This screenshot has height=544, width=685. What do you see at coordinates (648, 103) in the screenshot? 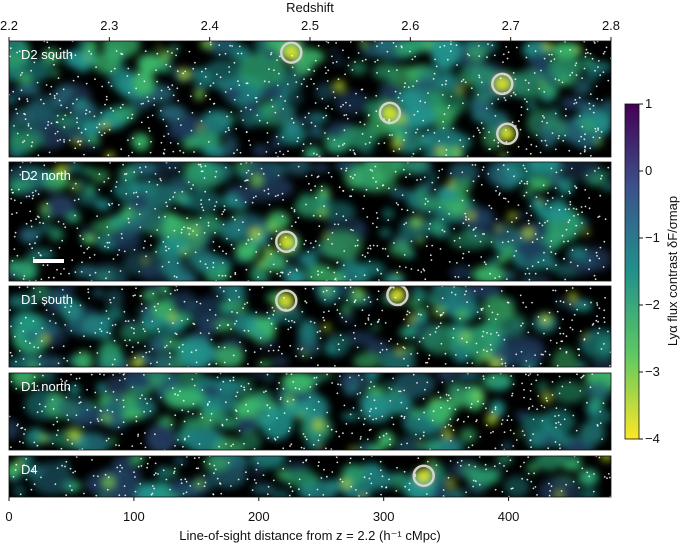
I see `colorbar-tick-label: 1` at bounding box center [648, 103].